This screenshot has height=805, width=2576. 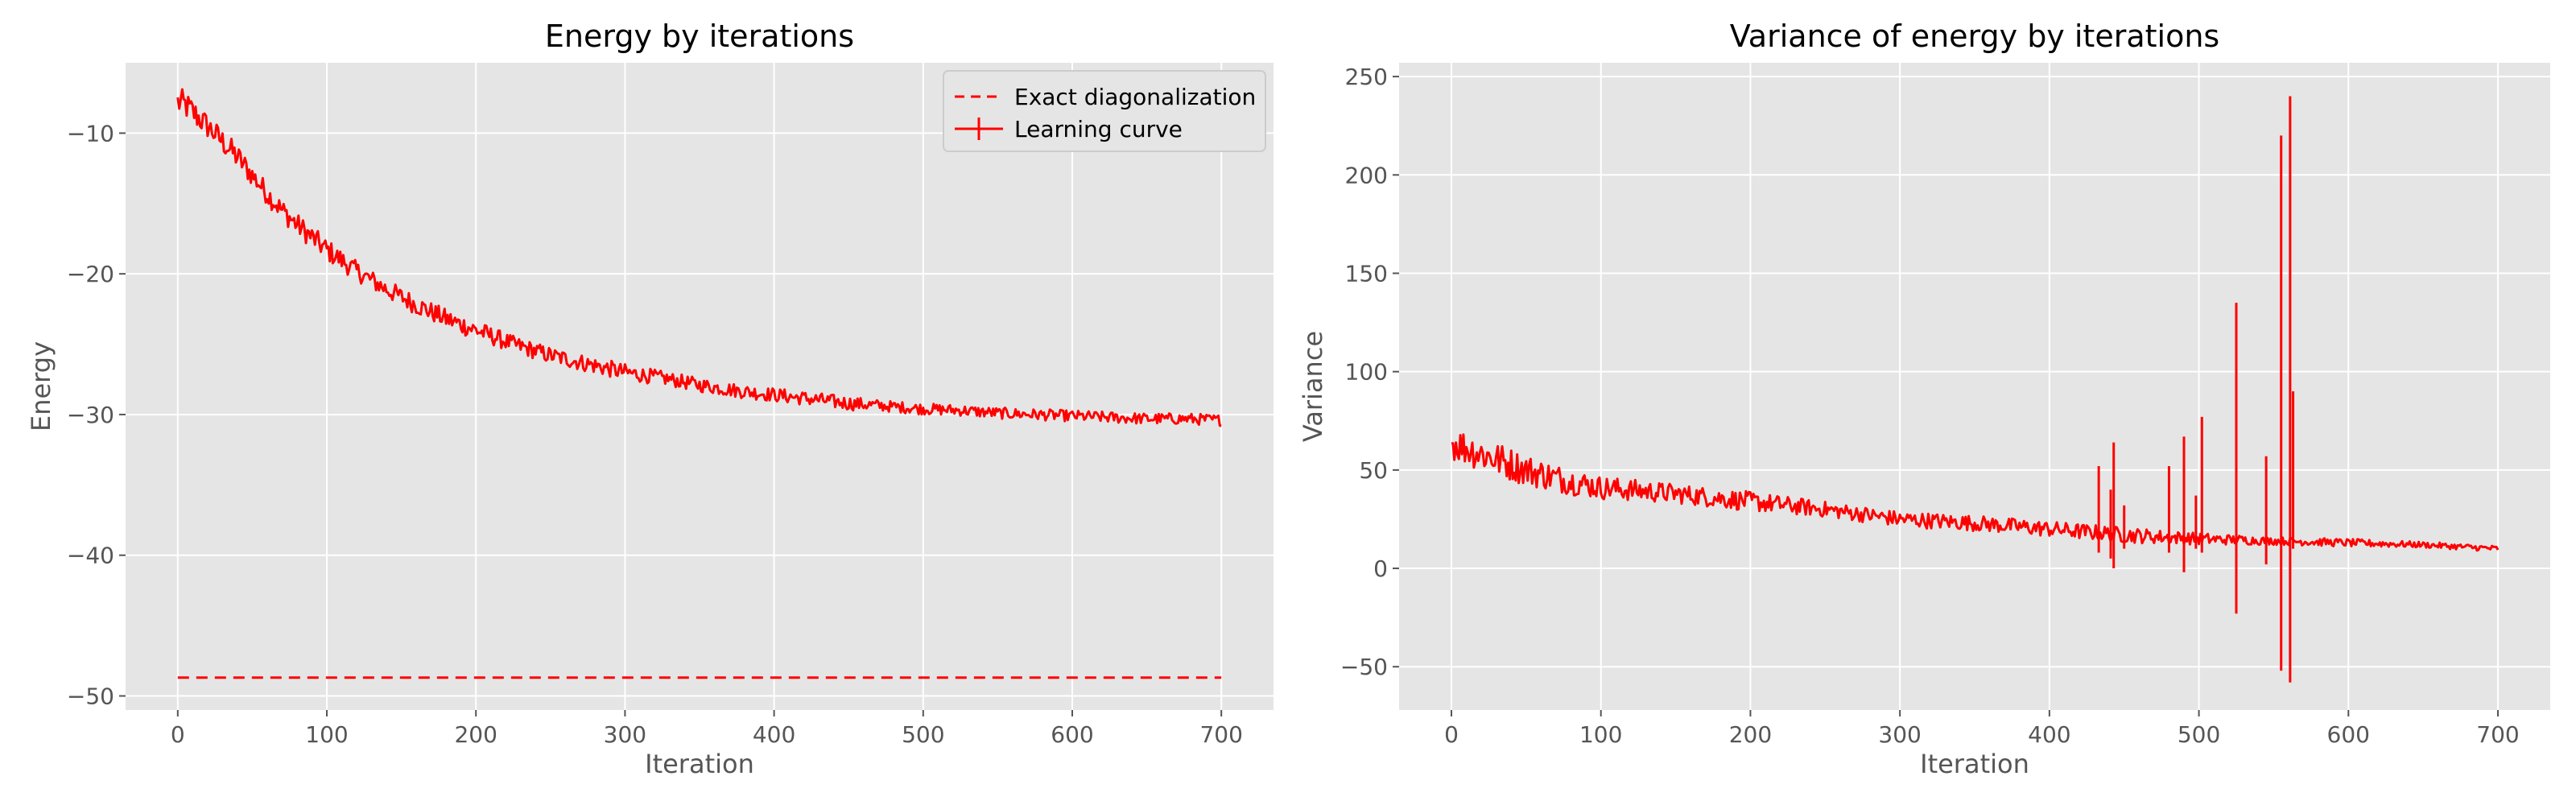 What do you see at coordinates (1135, 97) in the screenshot?
I see `legend-exact-label: Exact diagonalization` at bounding box center [1135, 97].